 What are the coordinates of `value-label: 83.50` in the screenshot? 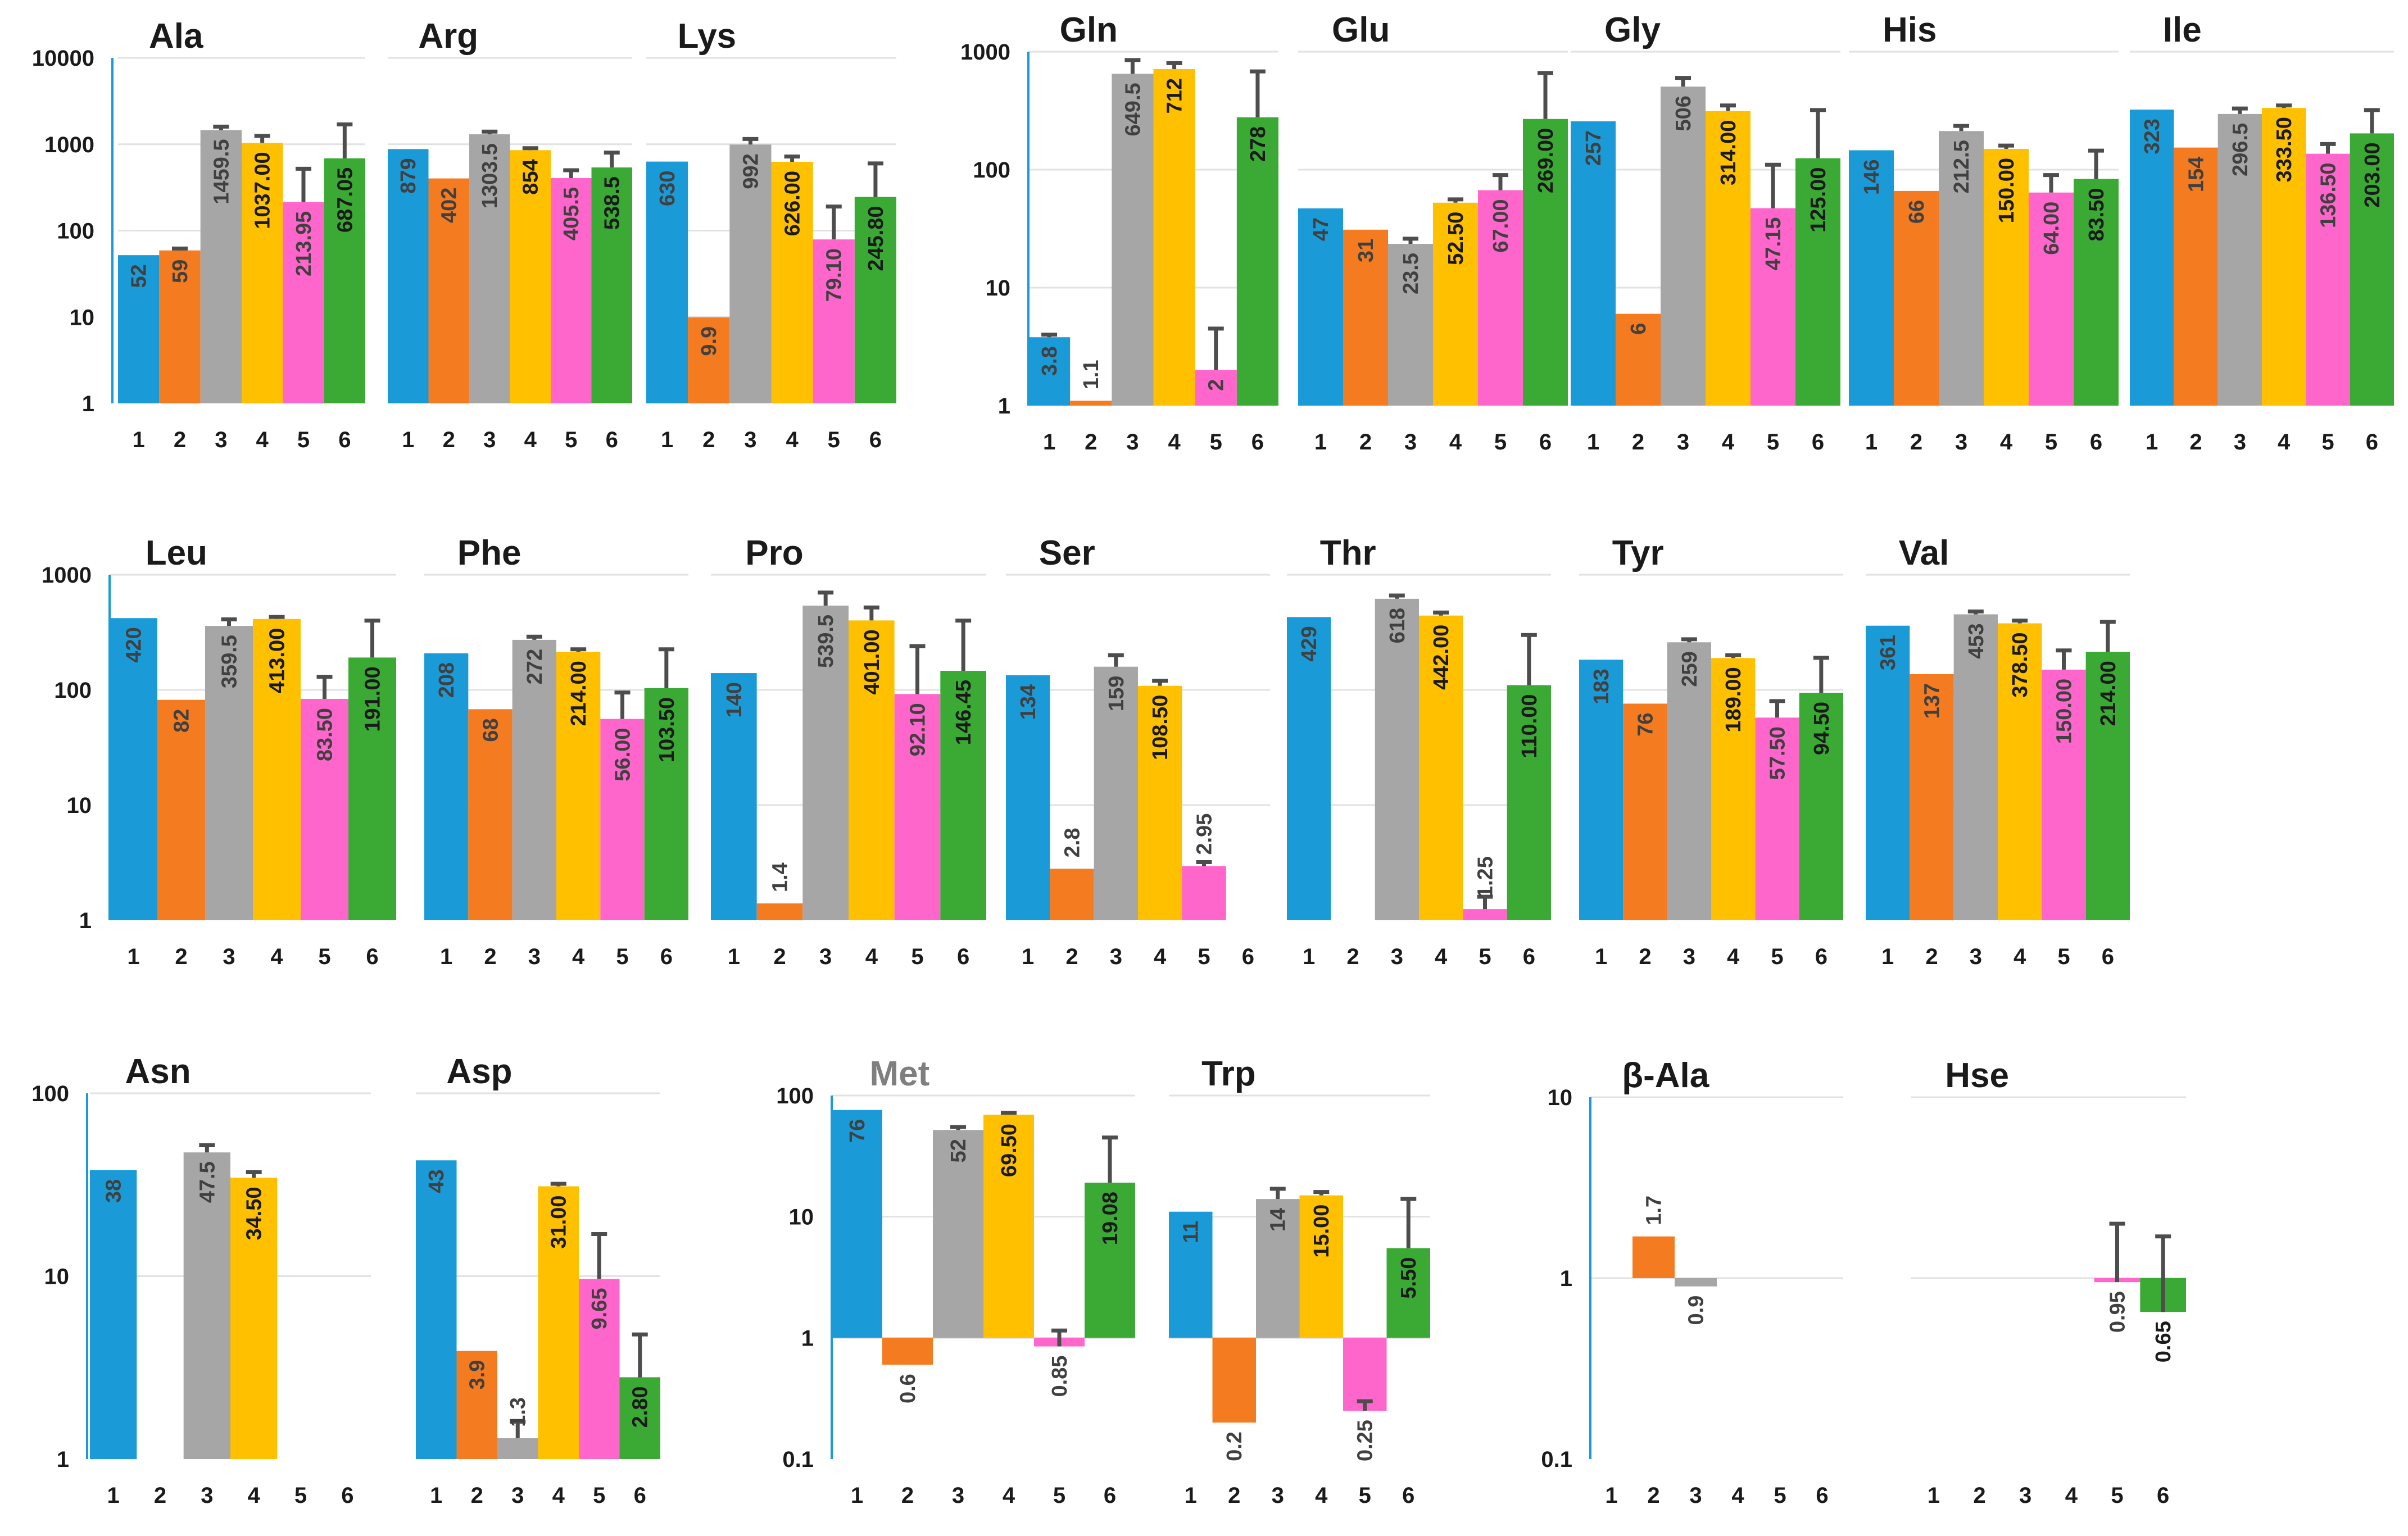 It's located at (325, 734).